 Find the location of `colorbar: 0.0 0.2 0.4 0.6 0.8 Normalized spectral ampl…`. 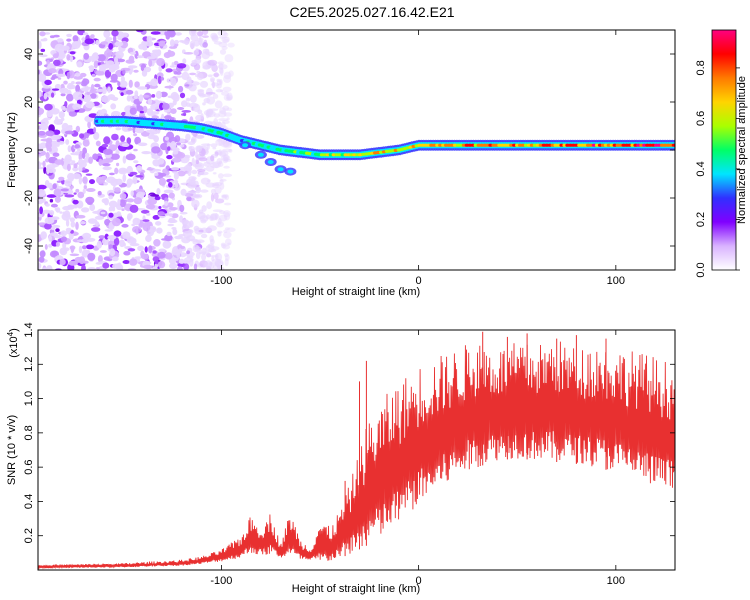

colorbar: 0.0 0.2 0.4 0.6 0.8 Normalized spectral ampl… is located at coordinates (721, 153).